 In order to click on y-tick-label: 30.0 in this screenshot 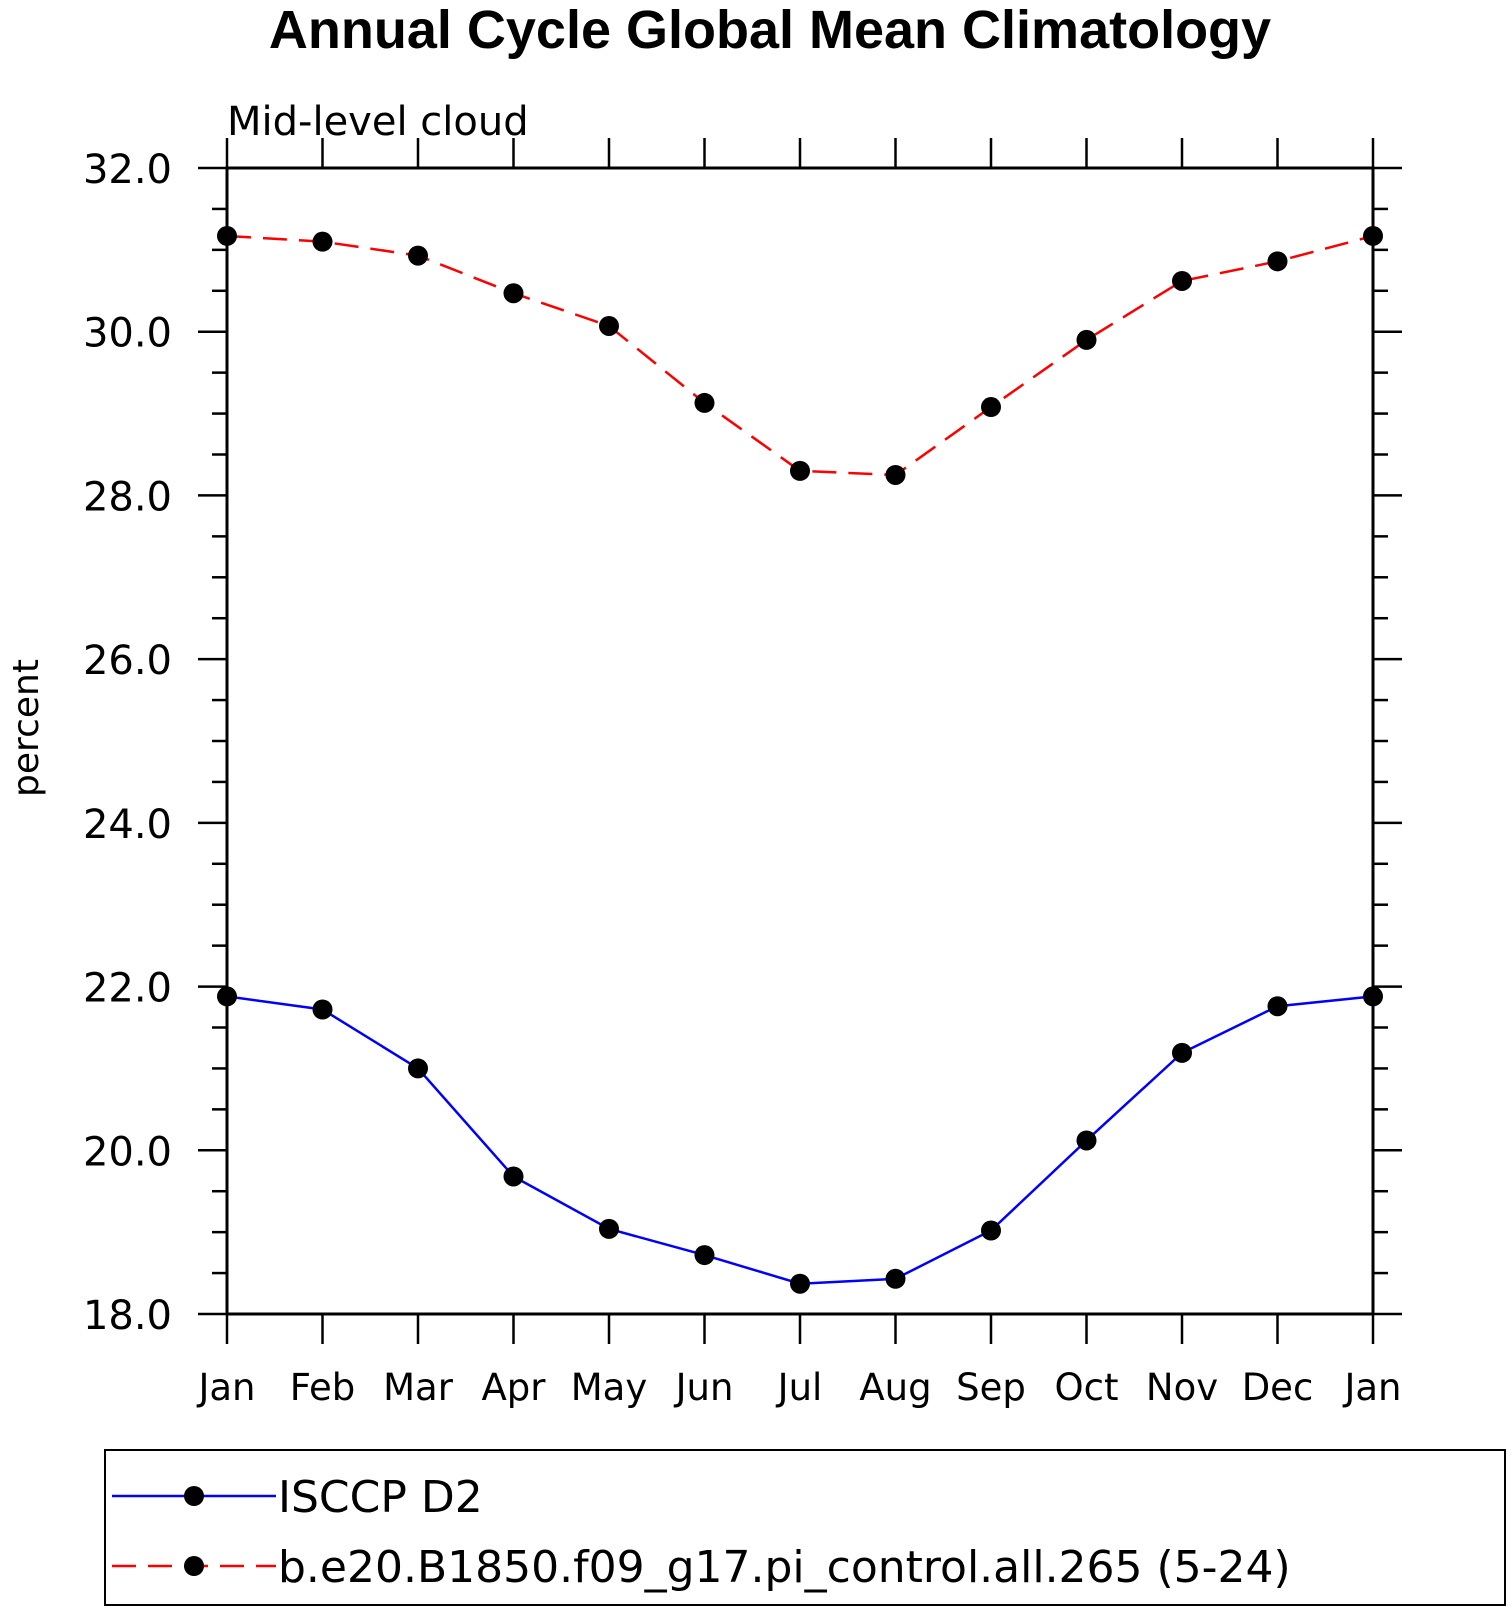, I will do `click(127, 334)`.